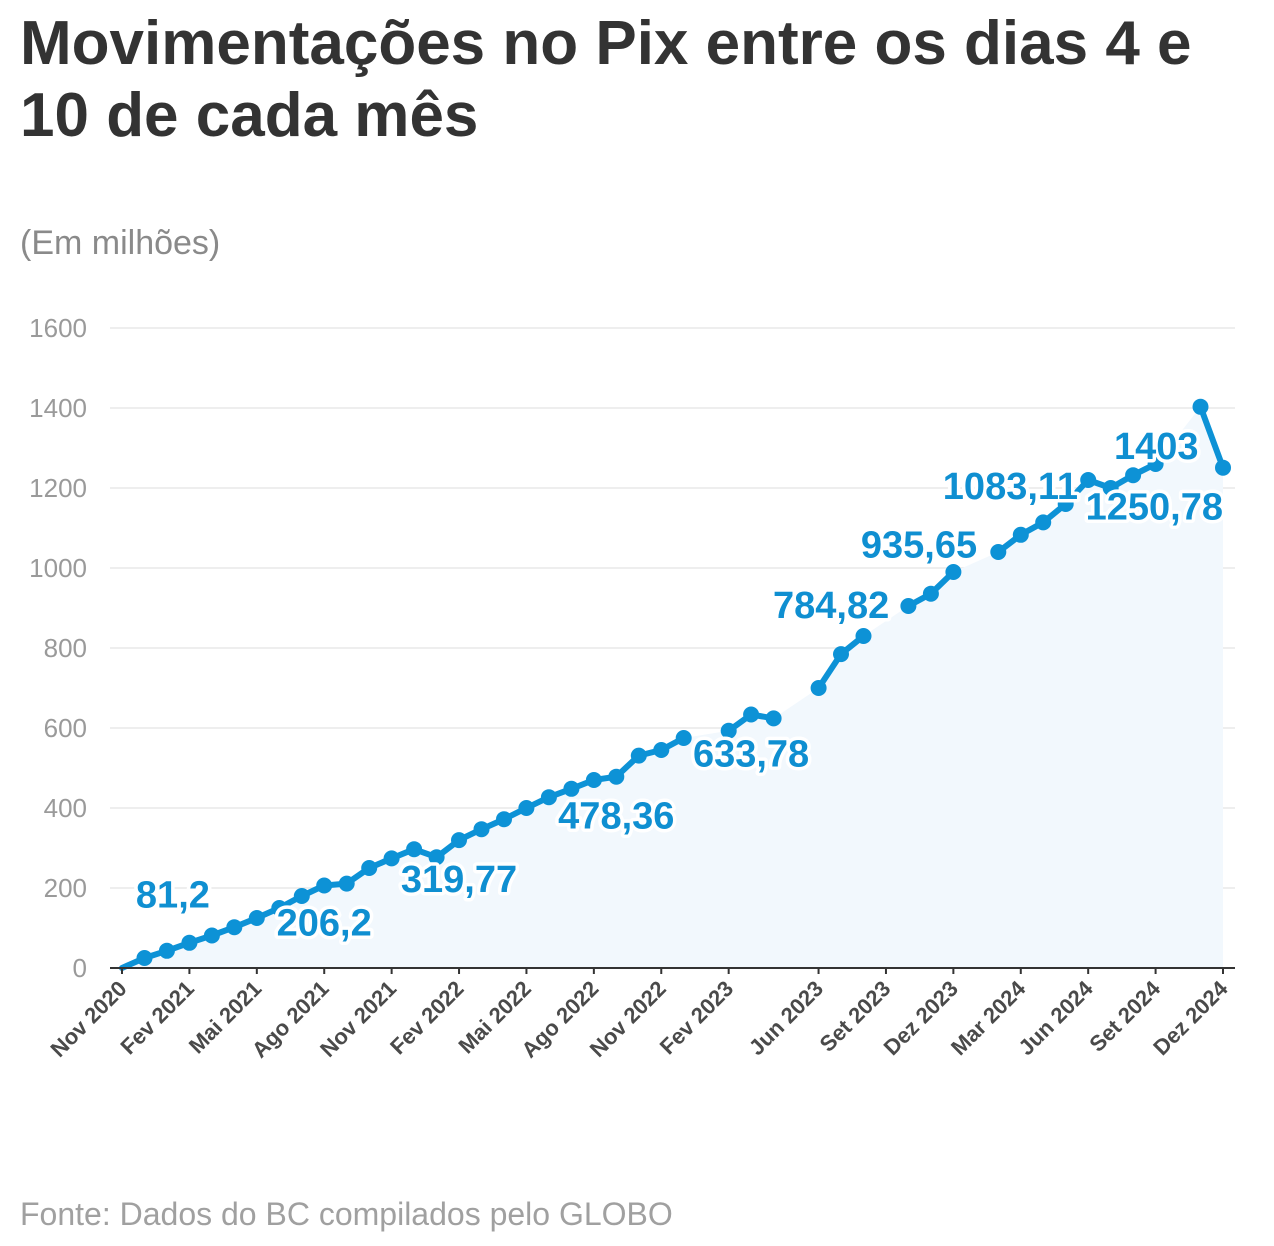 The image size is (1274, 1246). I want to click on x-tick-label: Fev 2023, so click(696, 1017).